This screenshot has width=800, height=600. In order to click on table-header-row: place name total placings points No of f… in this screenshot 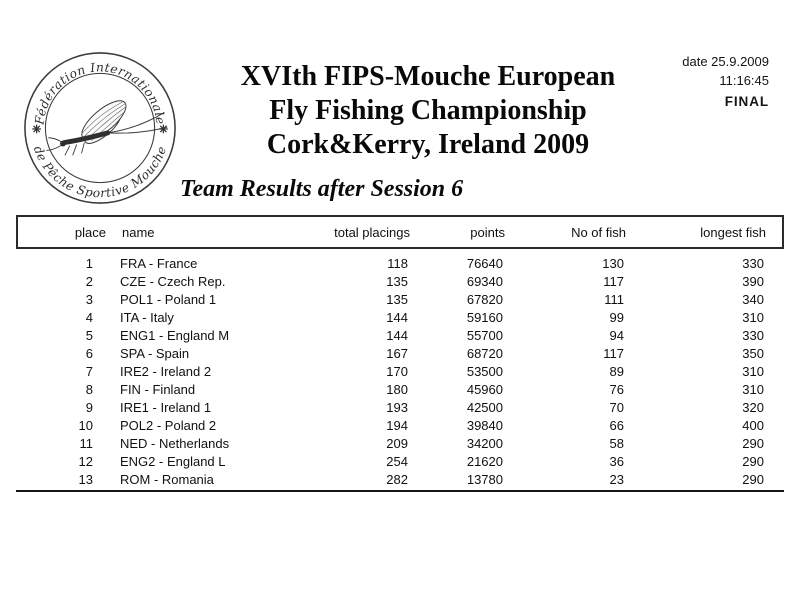, I will do `click(400, 232)`.